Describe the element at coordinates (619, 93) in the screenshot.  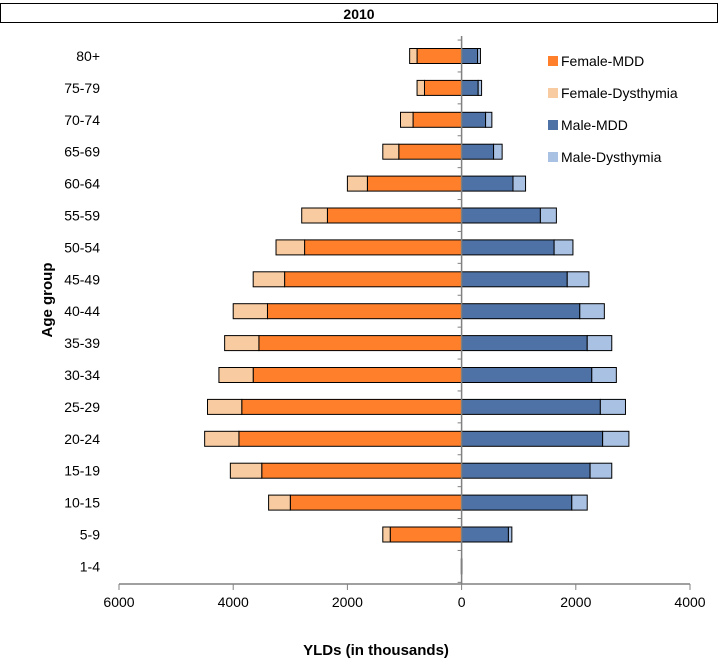
I see `legend-label-female-dysthymia: Female-Dysthymia` at that location.